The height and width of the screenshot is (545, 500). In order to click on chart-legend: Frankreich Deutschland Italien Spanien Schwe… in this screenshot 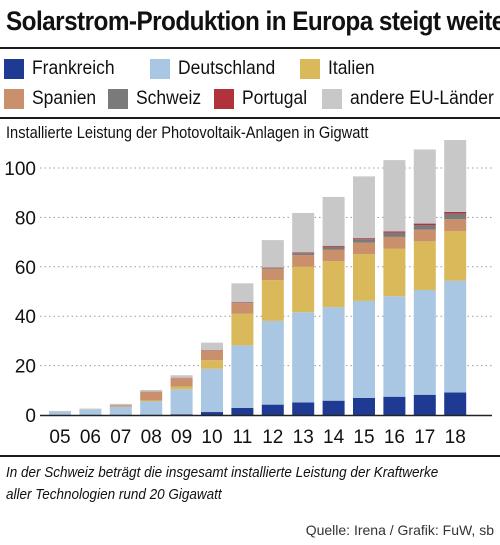, I will do `click(250, 84)`.